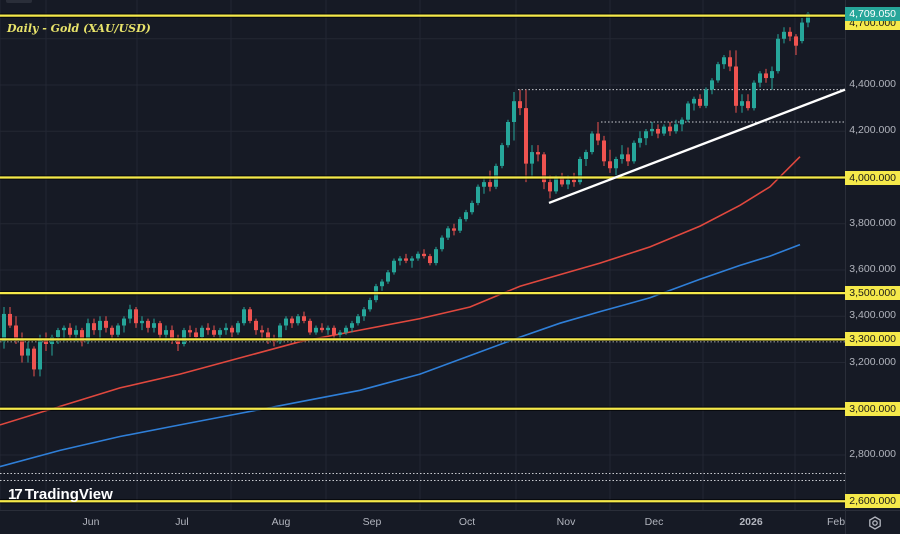 The width and height of the screenshot is (900, 534). Describe the element at coordinates (872, 269) in the screenshot. I see `price-tick-label: 3,600.000` at that location.